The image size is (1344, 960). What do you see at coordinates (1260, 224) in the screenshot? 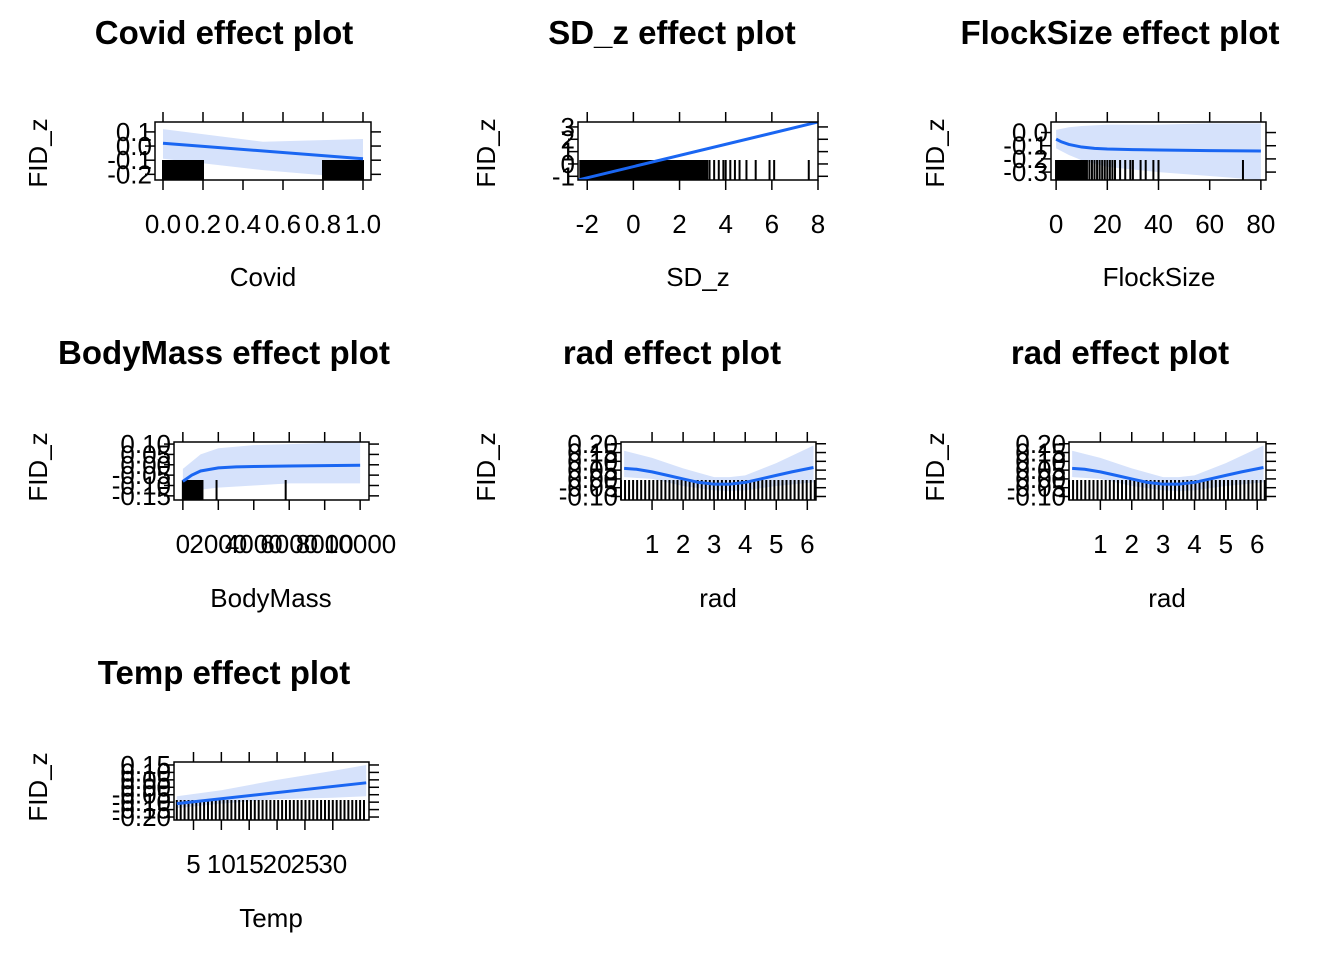
I see `x-tick-label: 80` at bounding box center [1260, 224].